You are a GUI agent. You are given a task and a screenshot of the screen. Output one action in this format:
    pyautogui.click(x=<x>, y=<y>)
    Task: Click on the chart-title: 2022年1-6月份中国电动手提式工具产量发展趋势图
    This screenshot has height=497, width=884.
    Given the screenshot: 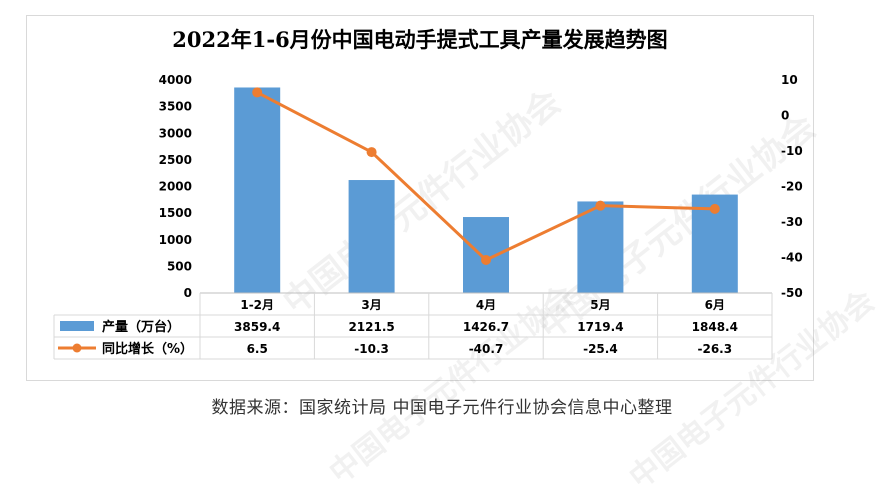 What is the action you would take?
    pyautogui.click(x=420, y=39)
    